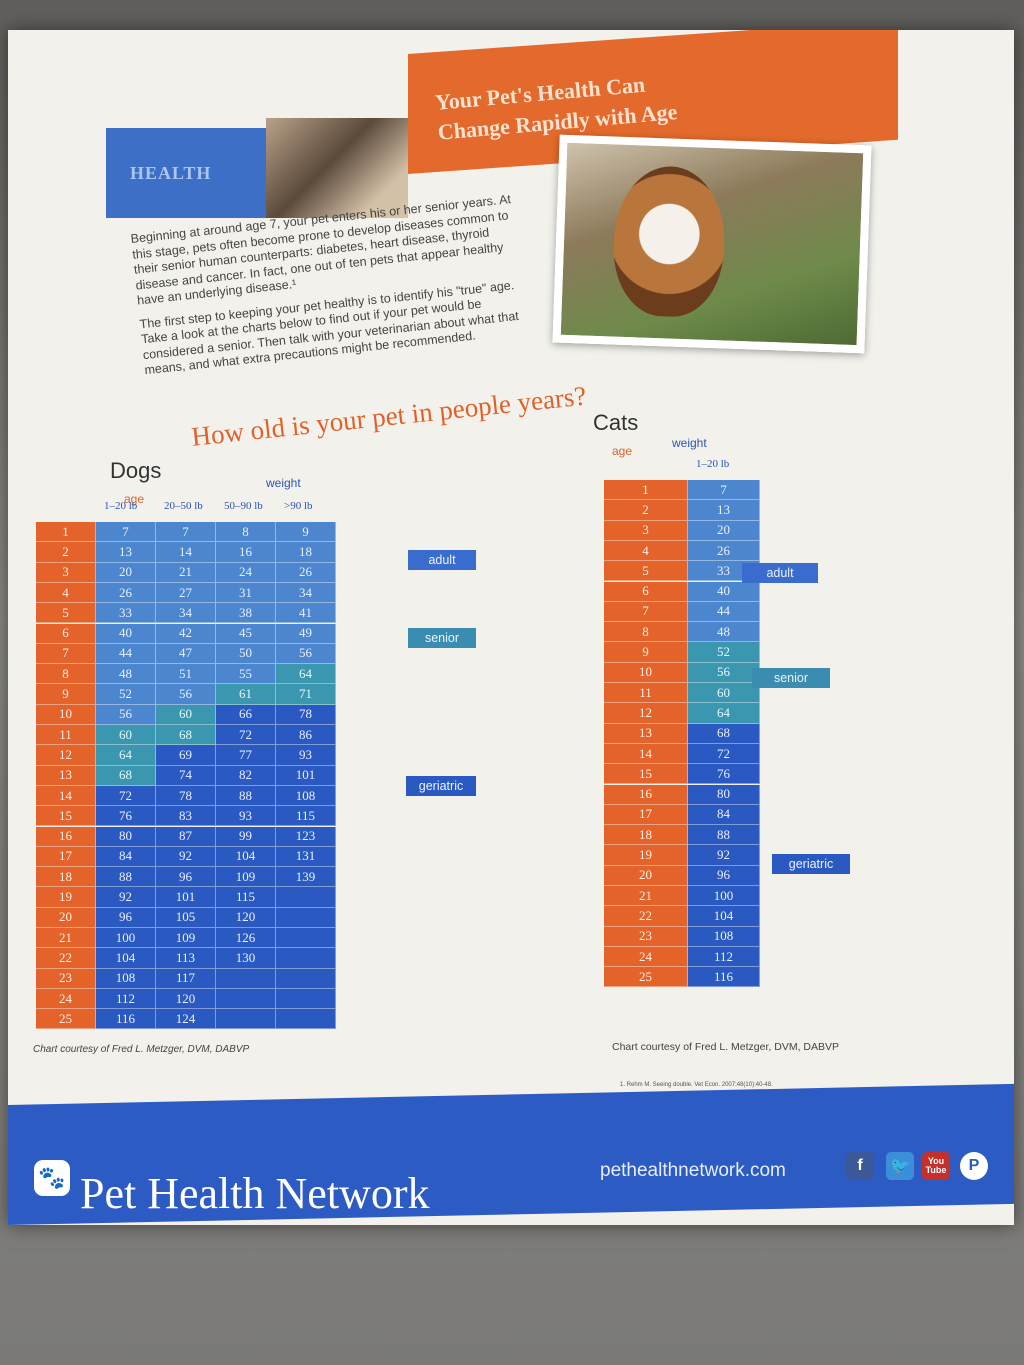  Describe the element at coordinates (246, 714) in the screenshot. I see `dogs-value-cell: 66` at that location.